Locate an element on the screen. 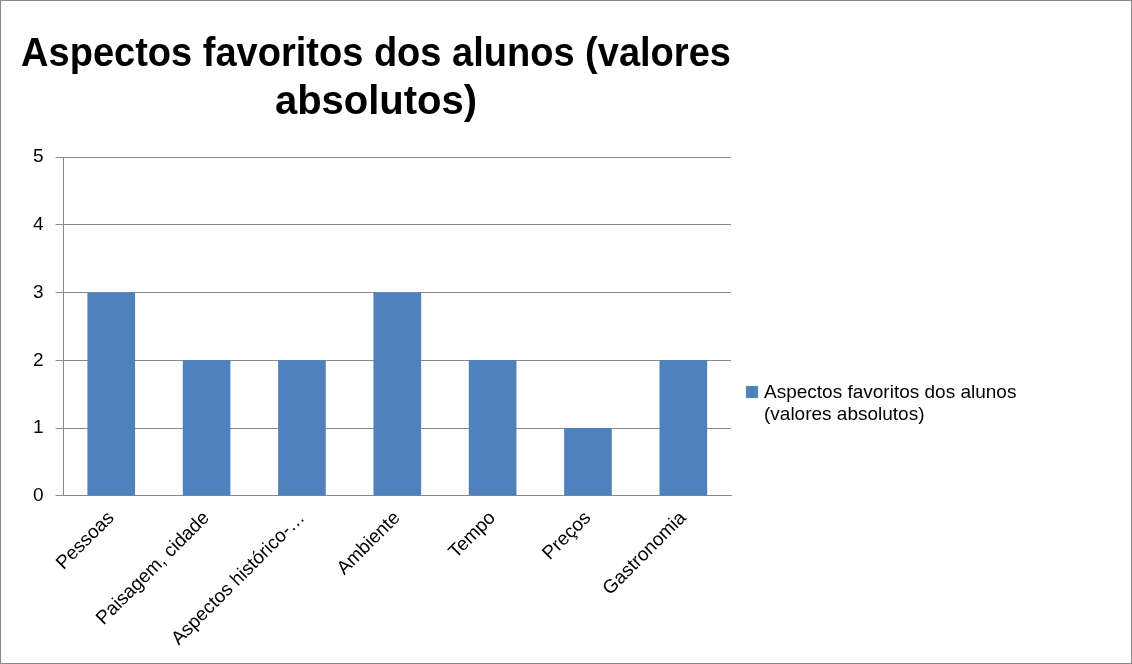 This screenshot has width=1132, height=664. y-tick-label: 4 is located at coordinates (38, 224).